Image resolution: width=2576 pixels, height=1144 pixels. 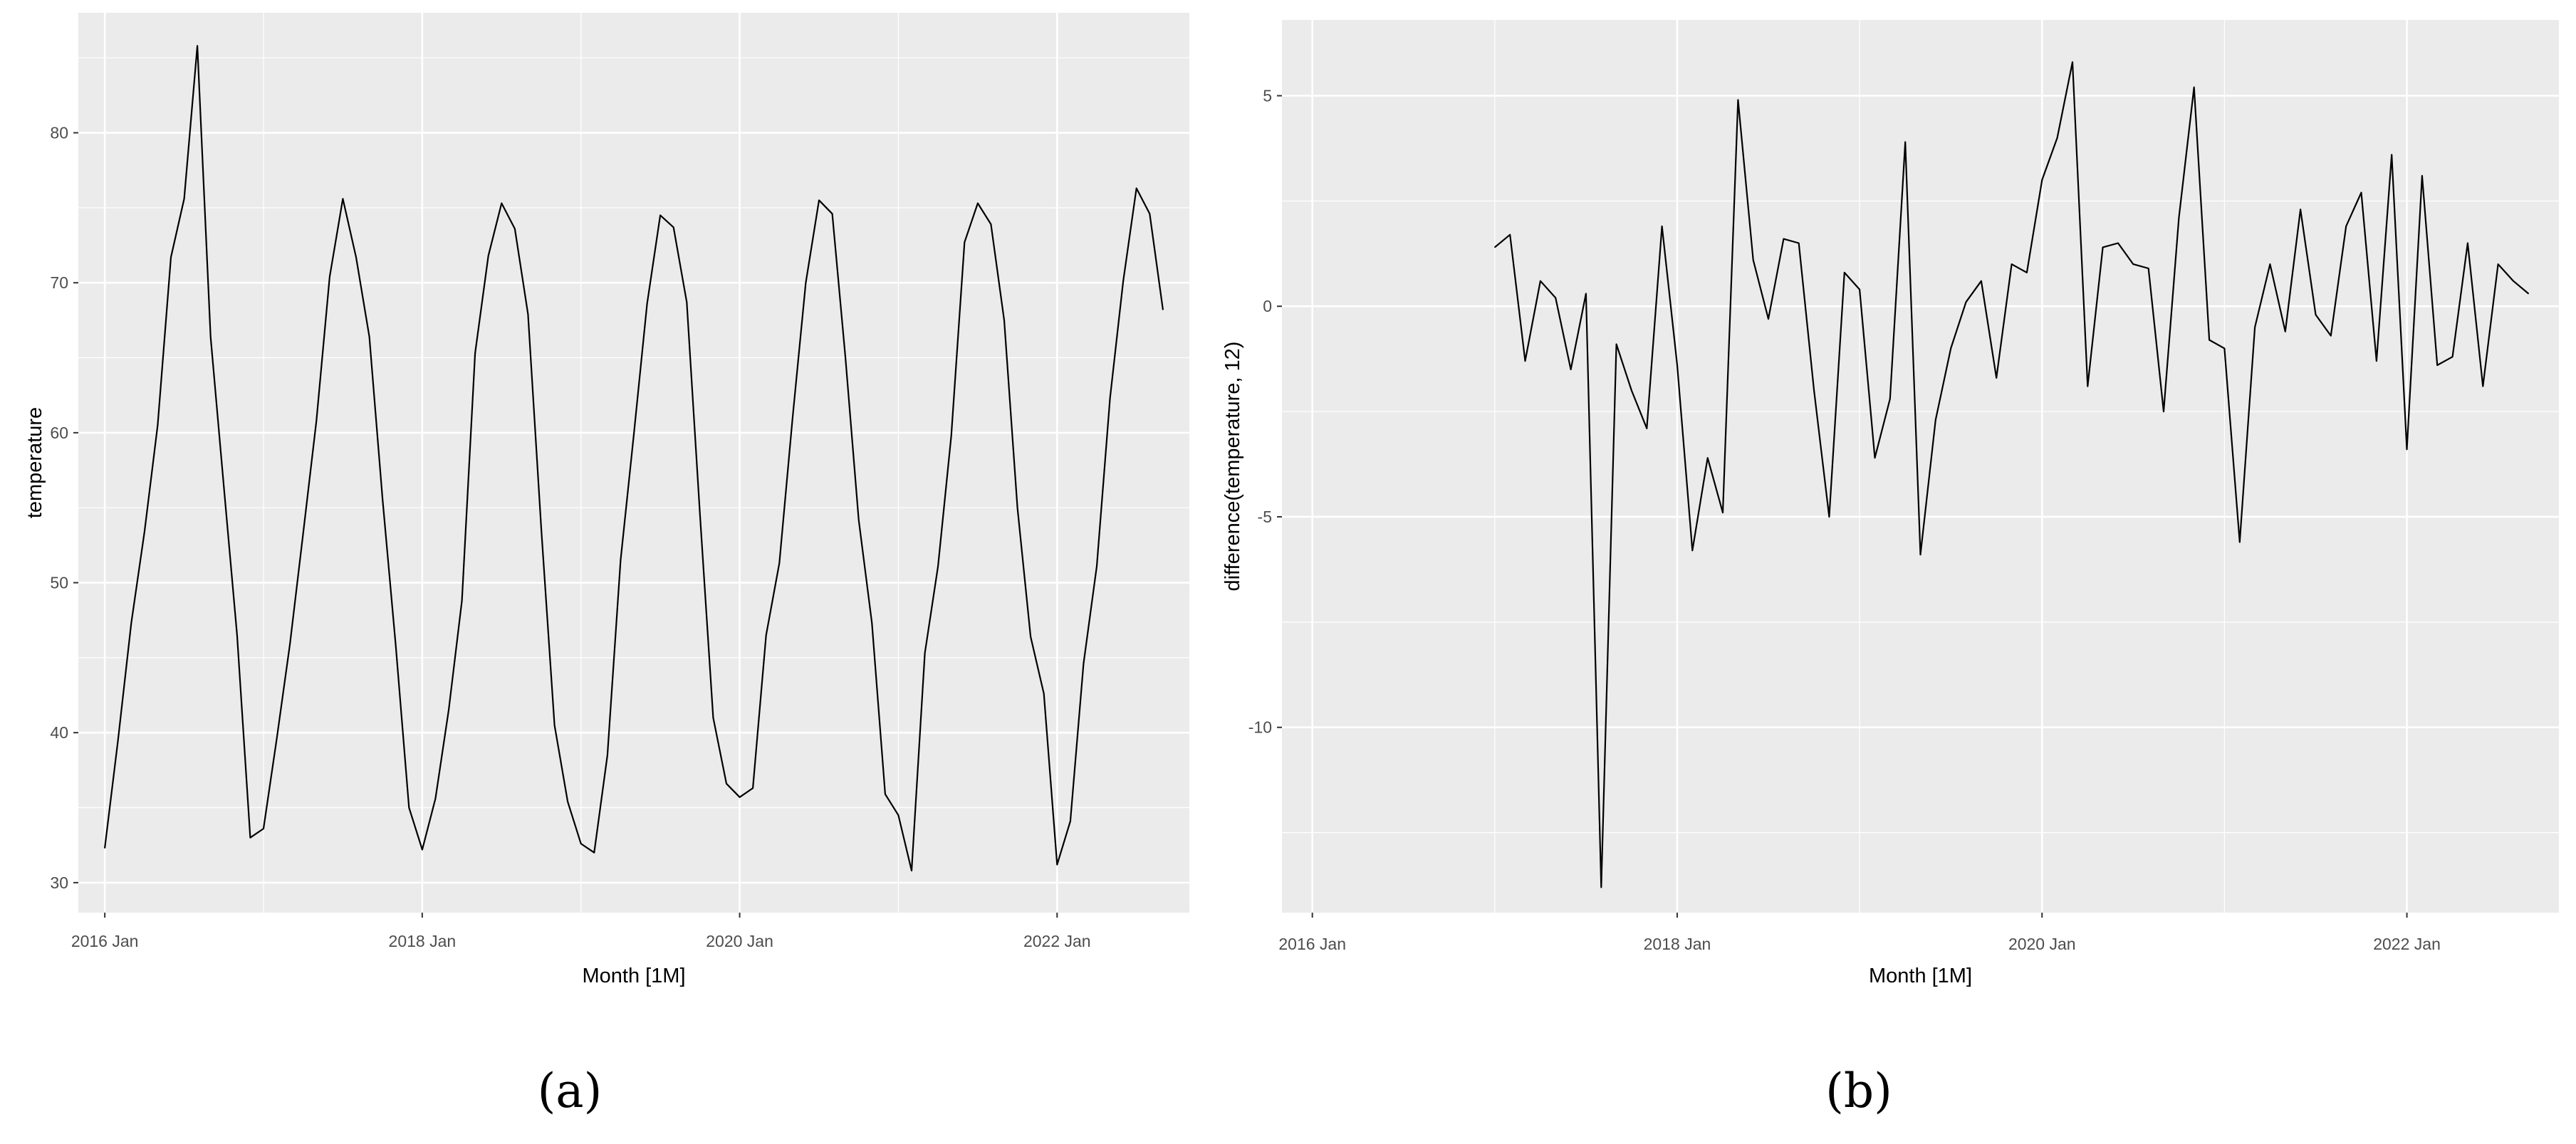 I want to click on y-tick-label: 5, so click(x=1267, y=95).